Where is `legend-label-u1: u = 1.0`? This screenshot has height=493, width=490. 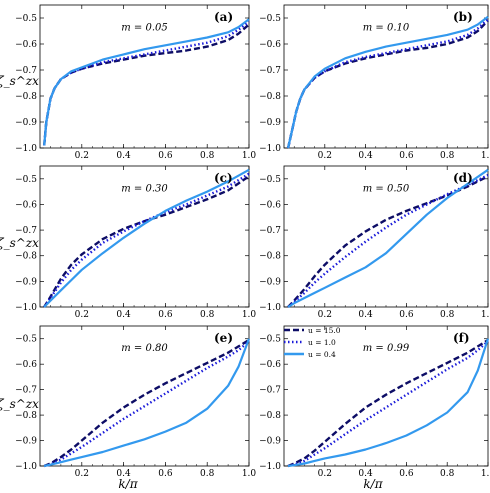
legend-label-u1: u = 1.0 is located at coordinates (322, 342).